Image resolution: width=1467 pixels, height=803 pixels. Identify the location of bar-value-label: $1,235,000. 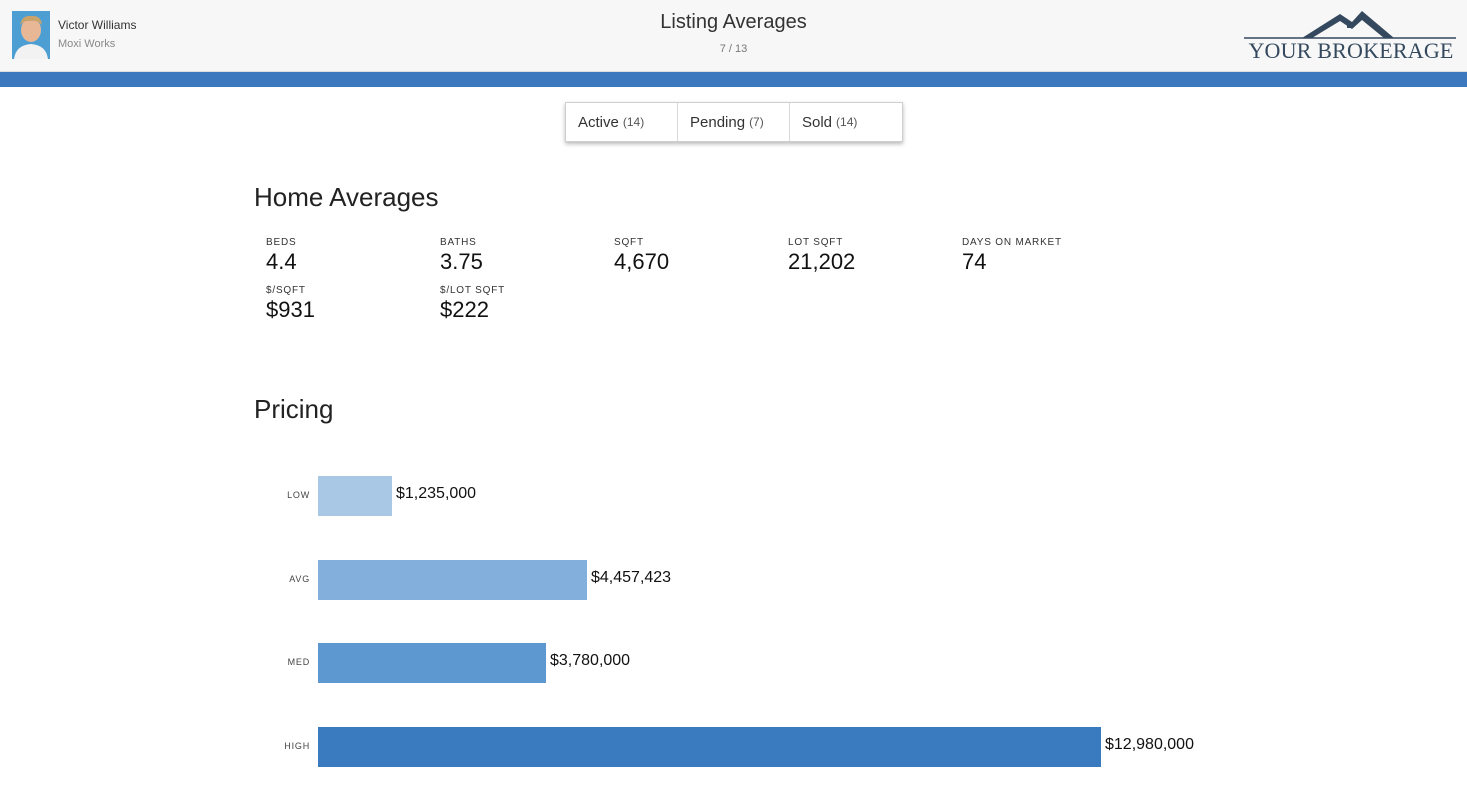
(436, 493).